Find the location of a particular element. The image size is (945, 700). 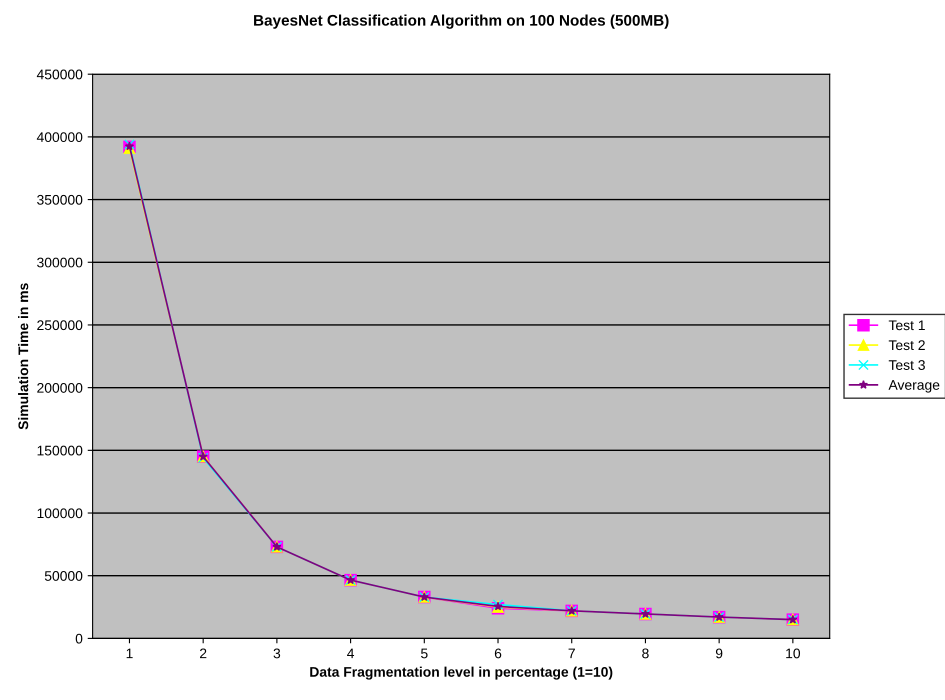

x-tick-label: 5 is located at coordinates (424, 653).